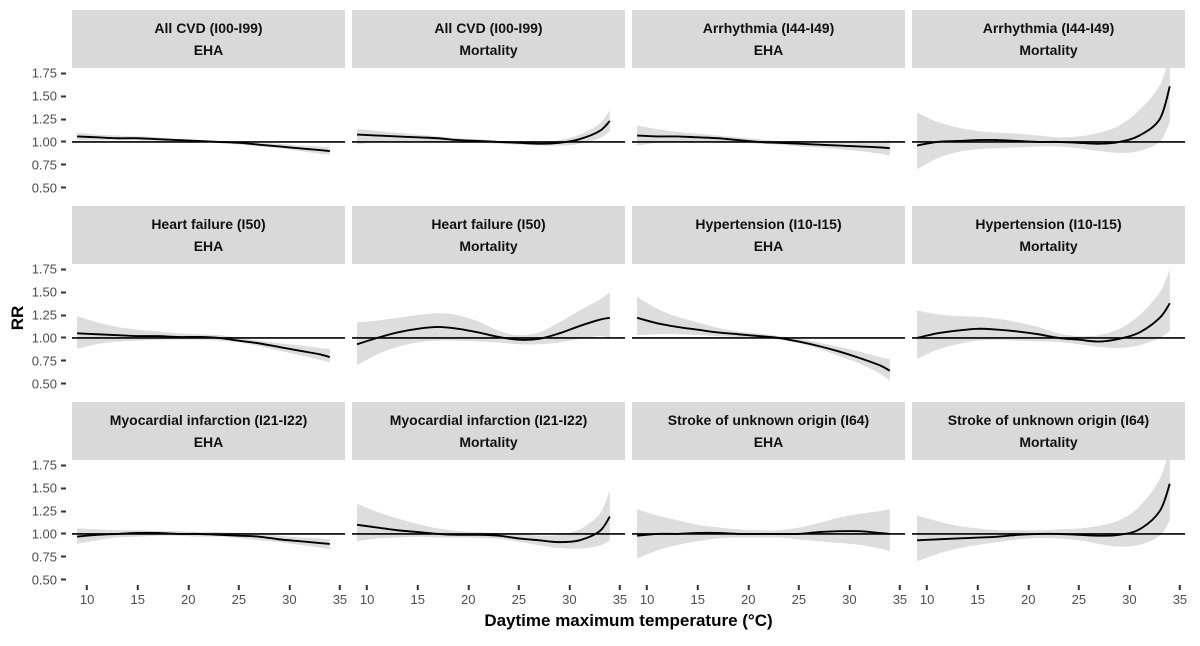 The height and width of the screenshot is (646, 1200). I want to click on facet: Hypertension (I10-I15) EHA, so click(768, 297).